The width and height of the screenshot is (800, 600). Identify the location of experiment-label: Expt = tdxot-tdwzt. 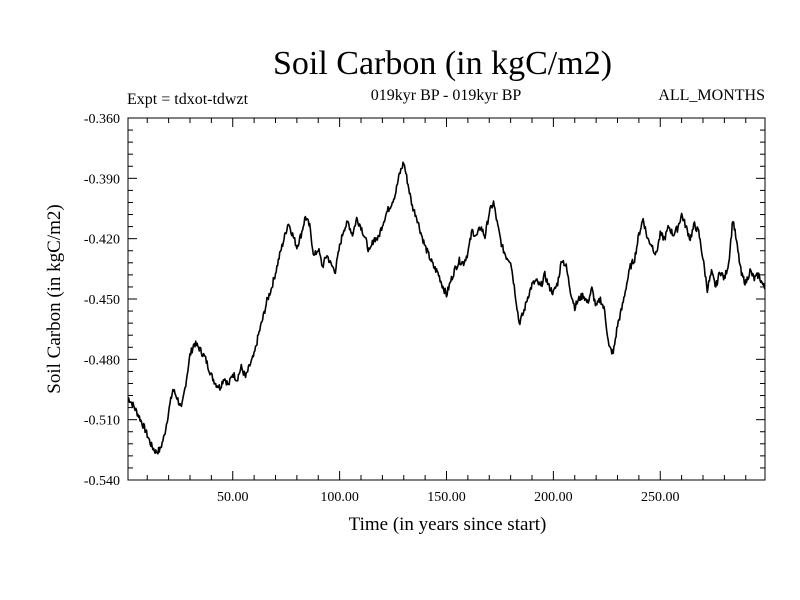
(188, 99).